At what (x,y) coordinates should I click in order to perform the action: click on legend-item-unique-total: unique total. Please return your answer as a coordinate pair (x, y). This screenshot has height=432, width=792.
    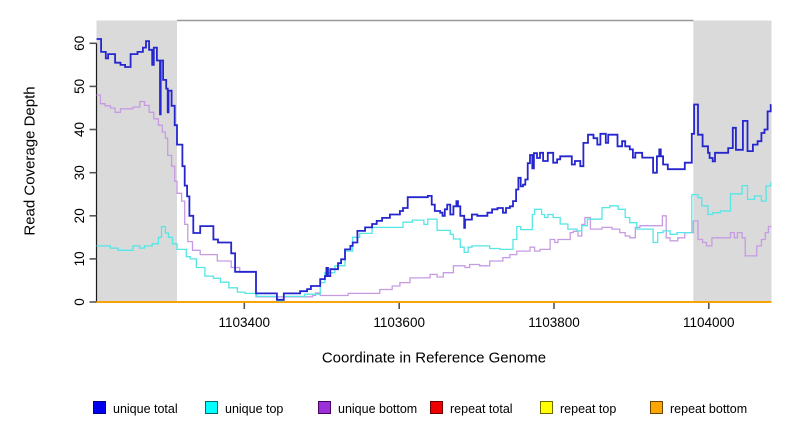
    Looking at the image, I should click on (135, 408).